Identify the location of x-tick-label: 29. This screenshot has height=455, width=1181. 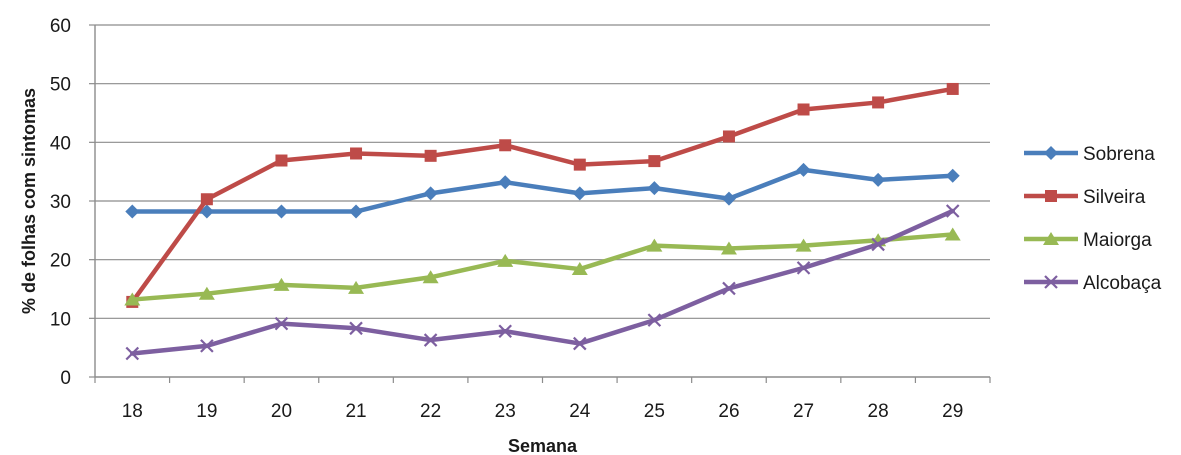
(952, 411).